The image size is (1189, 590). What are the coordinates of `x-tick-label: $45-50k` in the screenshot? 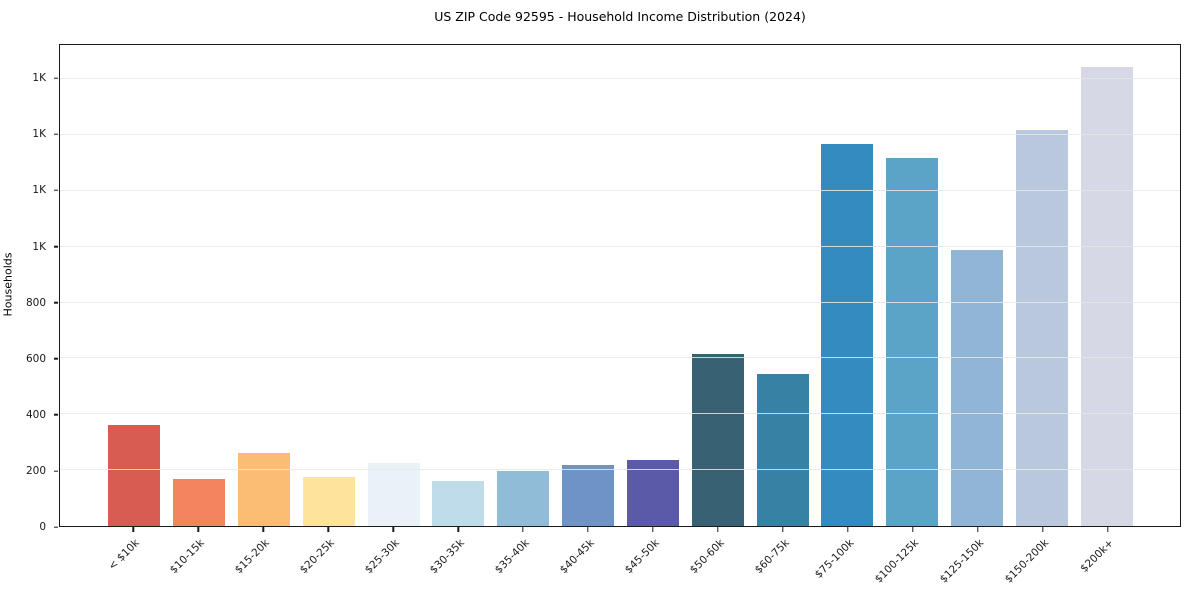 It's located at (642, 557).